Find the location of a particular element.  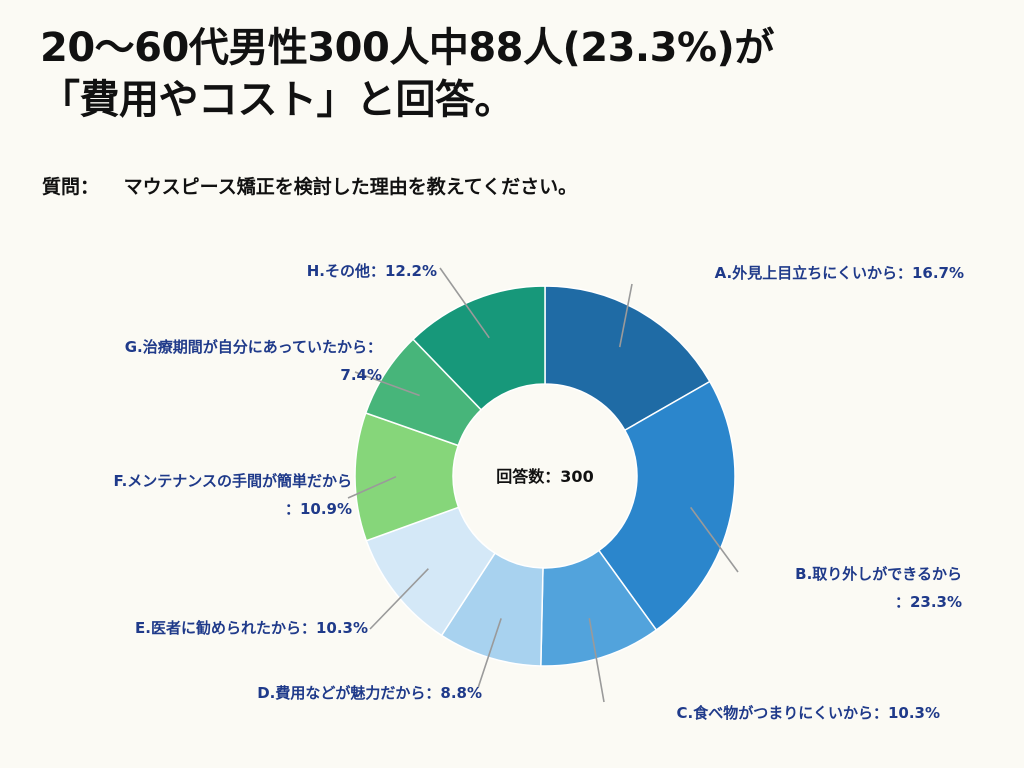

slice-label-h: H.その他：12.2% is located at coordinates (372, 271).